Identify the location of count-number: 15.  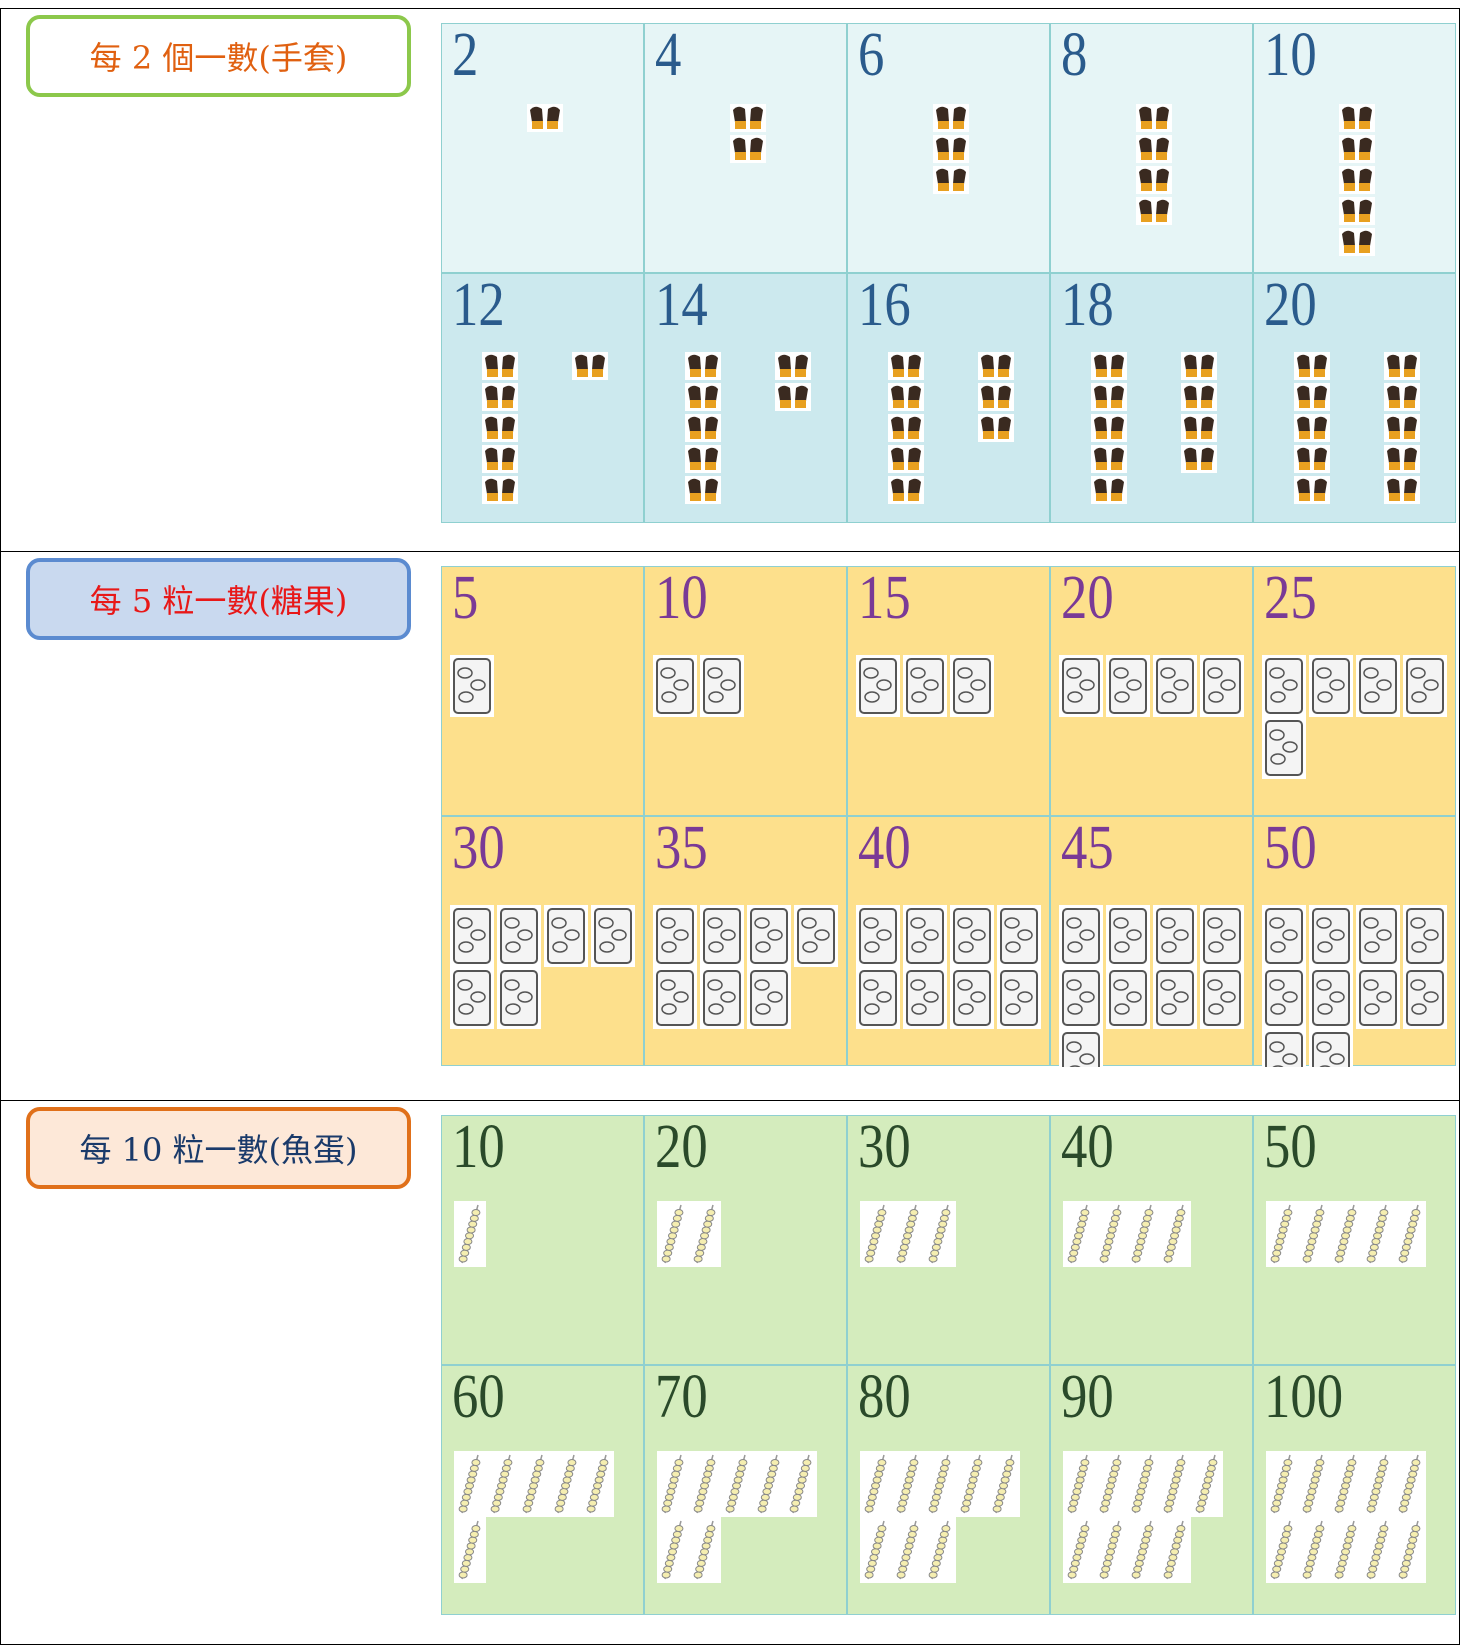
(884, 598).